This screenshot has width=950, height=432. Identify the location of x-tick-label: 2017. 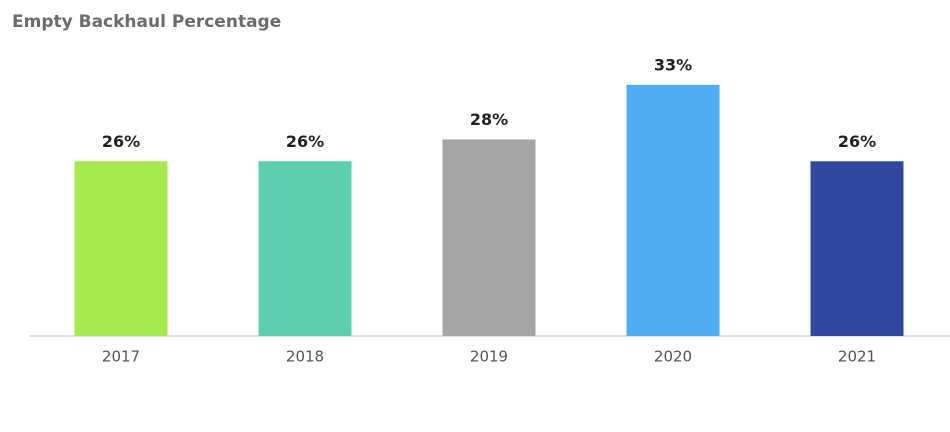
(121, 357).